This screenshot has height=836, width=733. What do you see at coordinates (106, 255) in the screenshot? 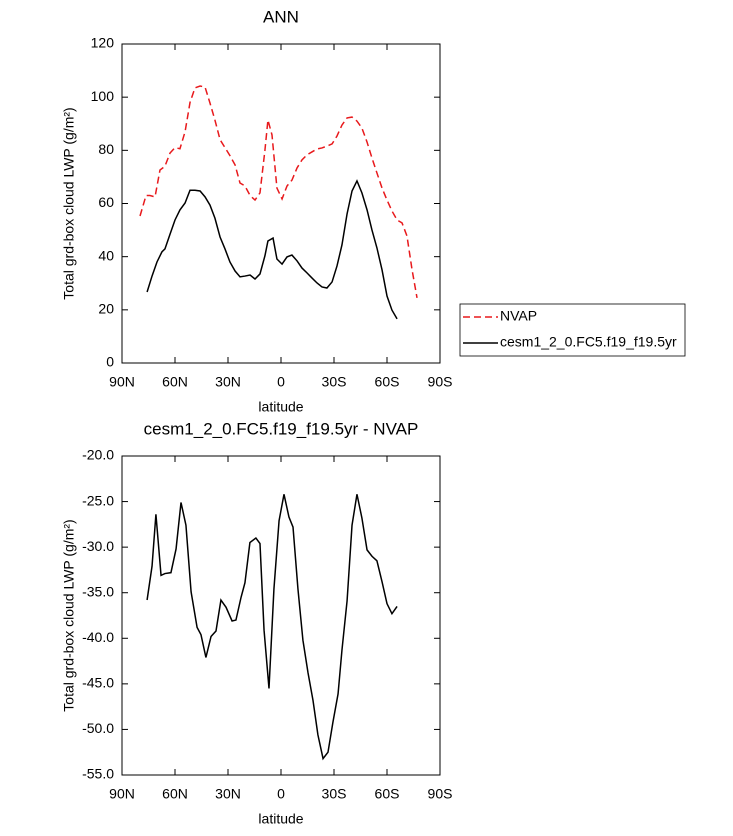
I see `y-tick-label: 40` at bounding box center [106, 255].